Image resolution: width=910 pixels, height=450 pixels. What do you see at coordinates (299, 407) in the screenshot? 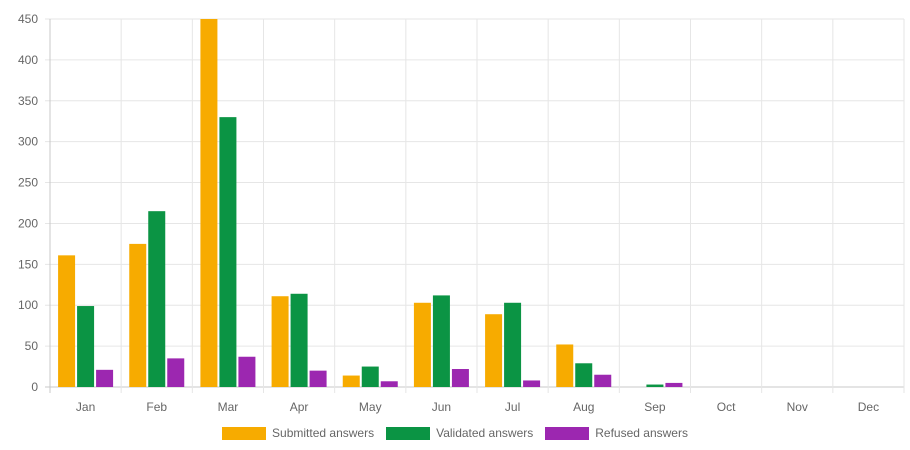
I see `x-tick-label: Apr` at bounding box center [299, 407].